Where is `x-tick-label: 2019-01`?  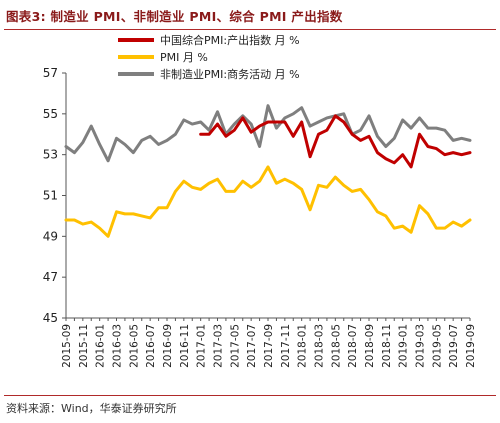 x-tick-label: 2019-01 is located at coordinates (404, 346).